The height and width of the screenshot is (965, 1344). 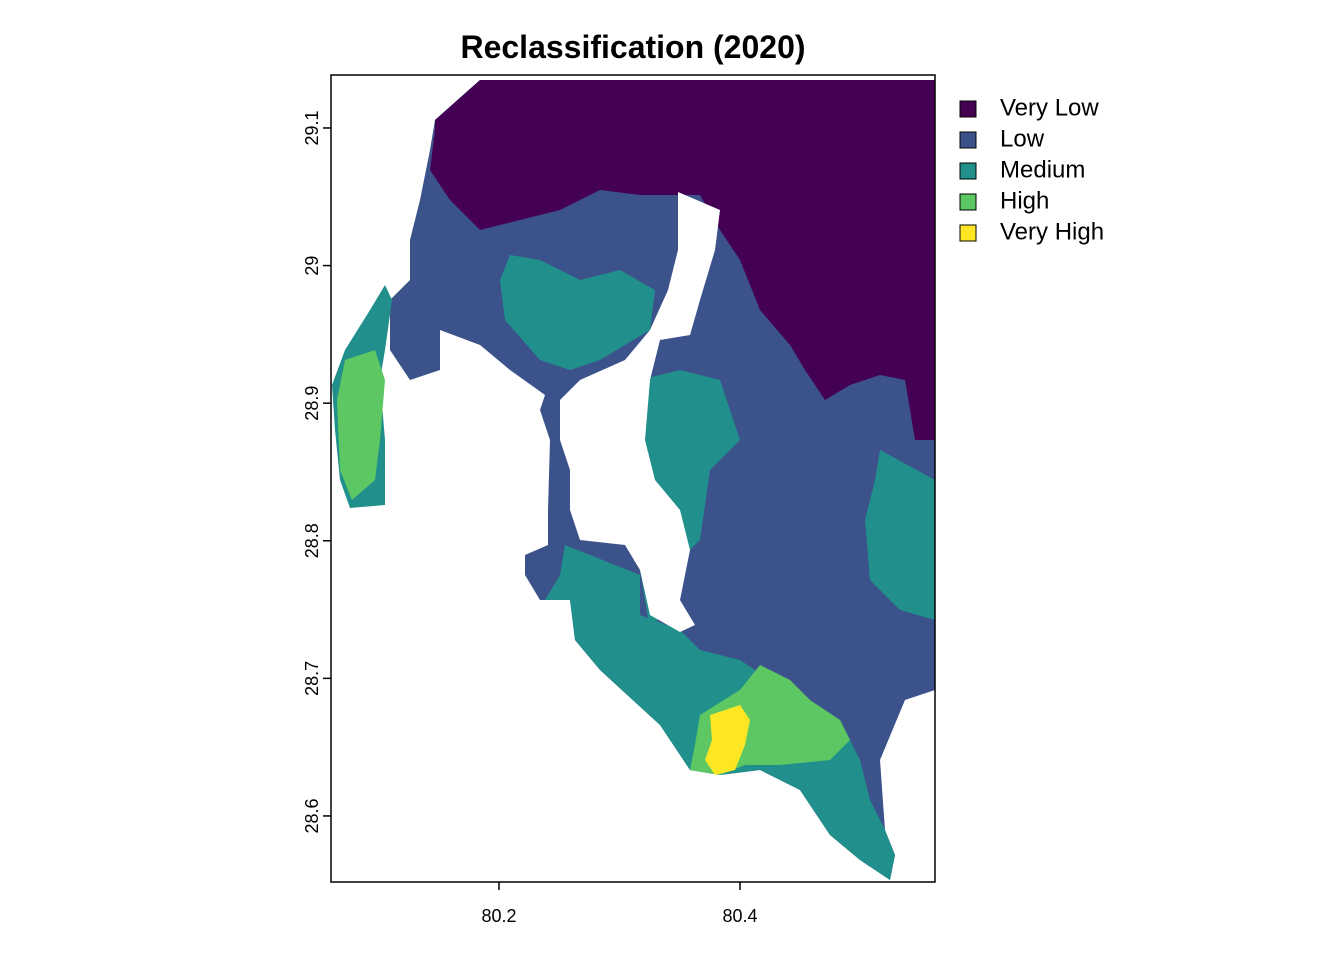 I want to click on y-tick-label: 28.7, so click(x=312, y=678).